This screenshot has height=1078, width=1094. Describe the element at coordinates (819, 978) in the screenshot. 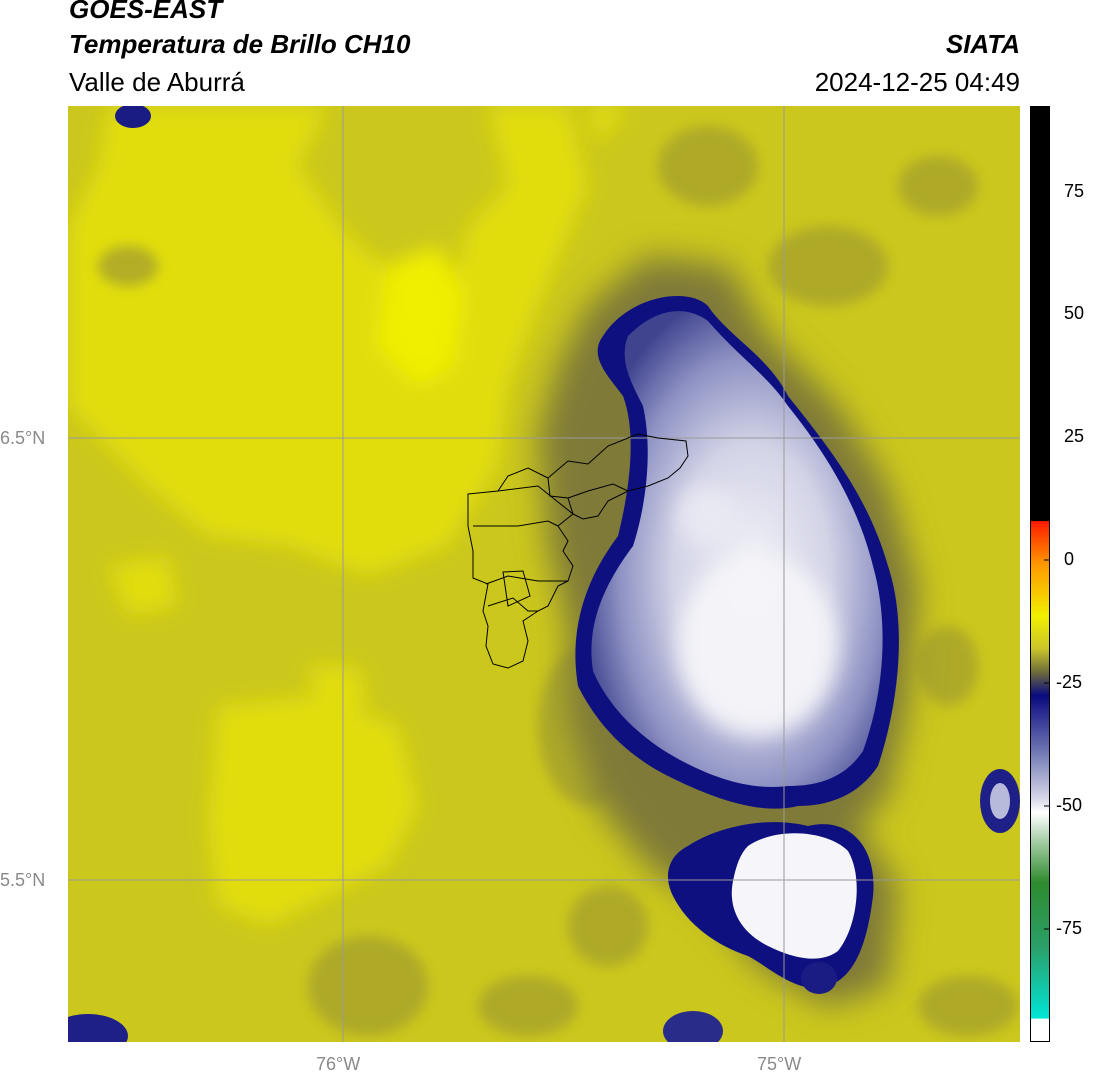

I see `south-cell-tail` at that location.